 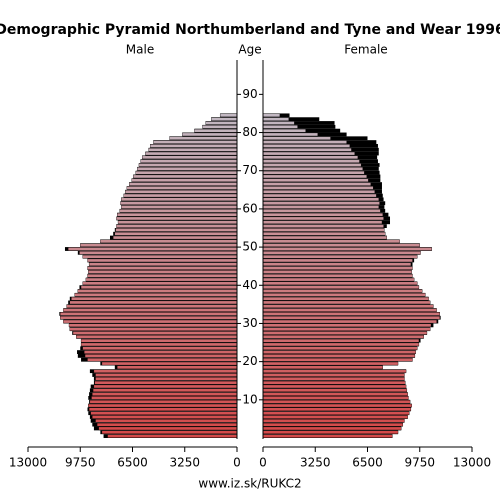 What do you see at coordinates (249, 208) in the screenshot?
I see `y-tick-label: 60` at bounding box center [249, 208].